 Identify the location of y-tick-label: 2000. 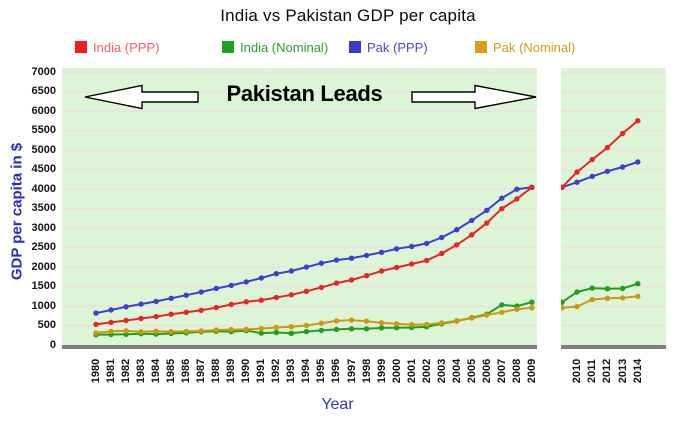
(43, 266).